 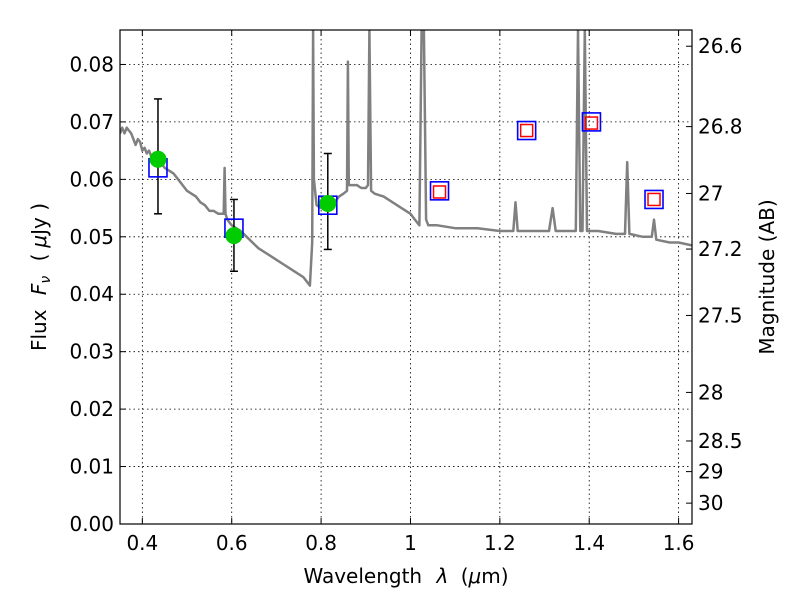 What do you see at coordinates (91, 524) in the screenshot?
I see `y-tick-label: 0.00` at bounding box center [91, 524].